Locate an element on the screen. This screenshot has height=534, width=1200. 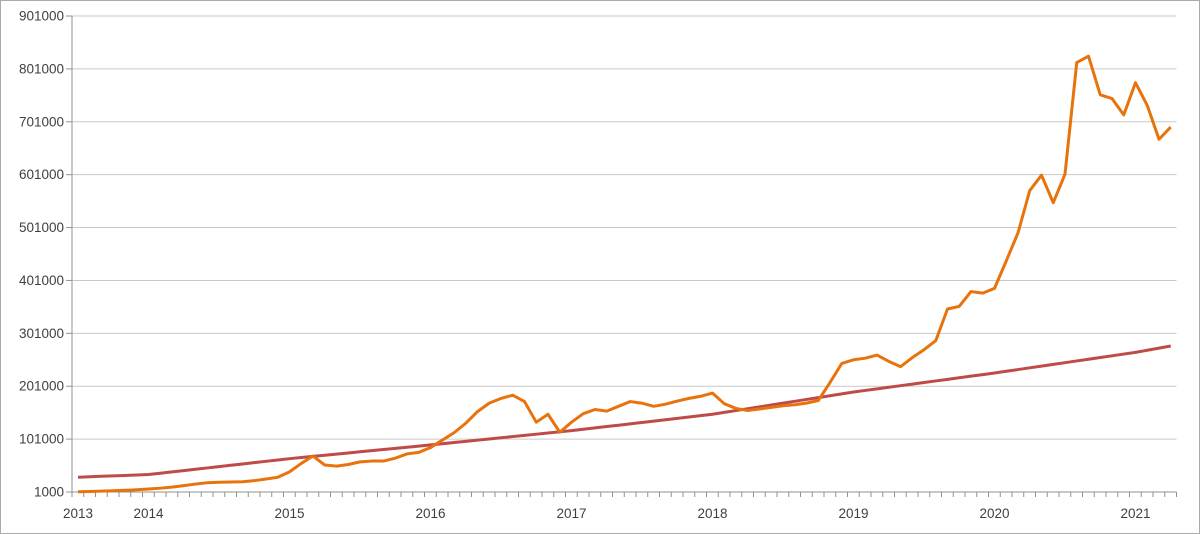
x-axis-label: 2013 is located at coordinates (78, 513).